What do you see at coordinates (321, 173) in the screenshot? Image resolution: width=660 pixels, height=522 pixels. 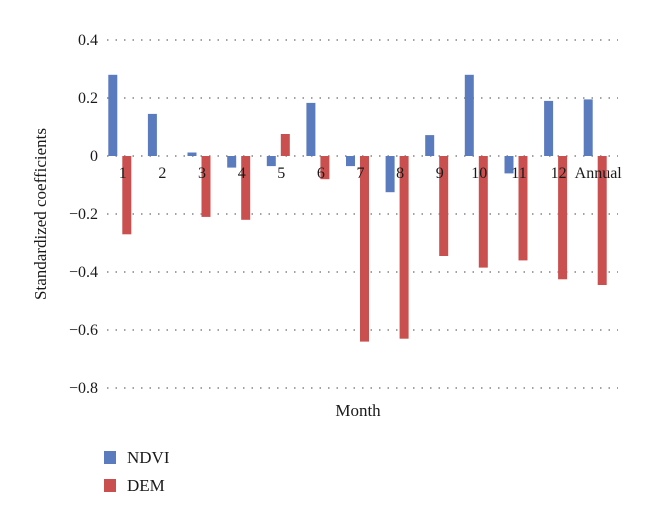 I see `x-tick-label: 6` at bounding box center [321, 173].